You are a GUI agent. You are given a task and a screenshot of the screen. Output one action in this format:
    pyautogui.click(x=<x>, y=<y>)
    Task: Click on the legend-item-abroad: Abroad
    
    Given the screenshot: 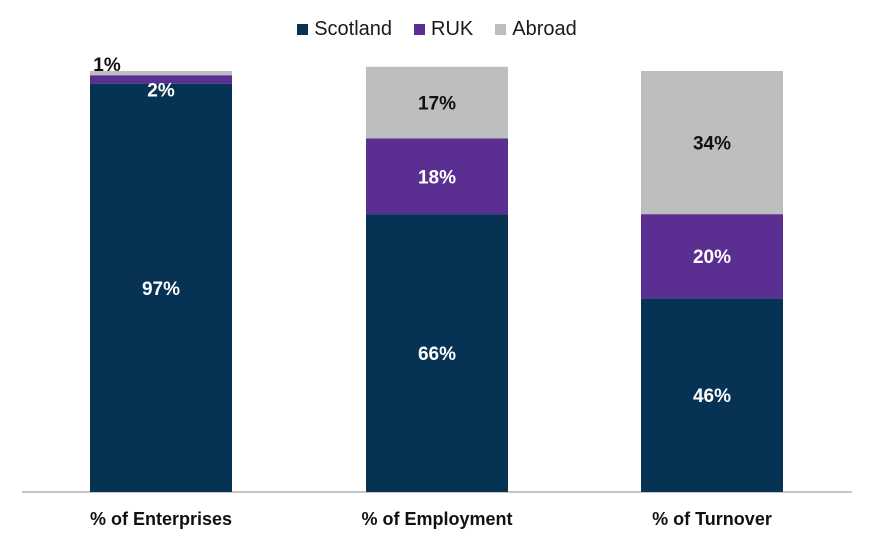 What is the action you would take?
    pyautogui.click(x=536, y=29)
    